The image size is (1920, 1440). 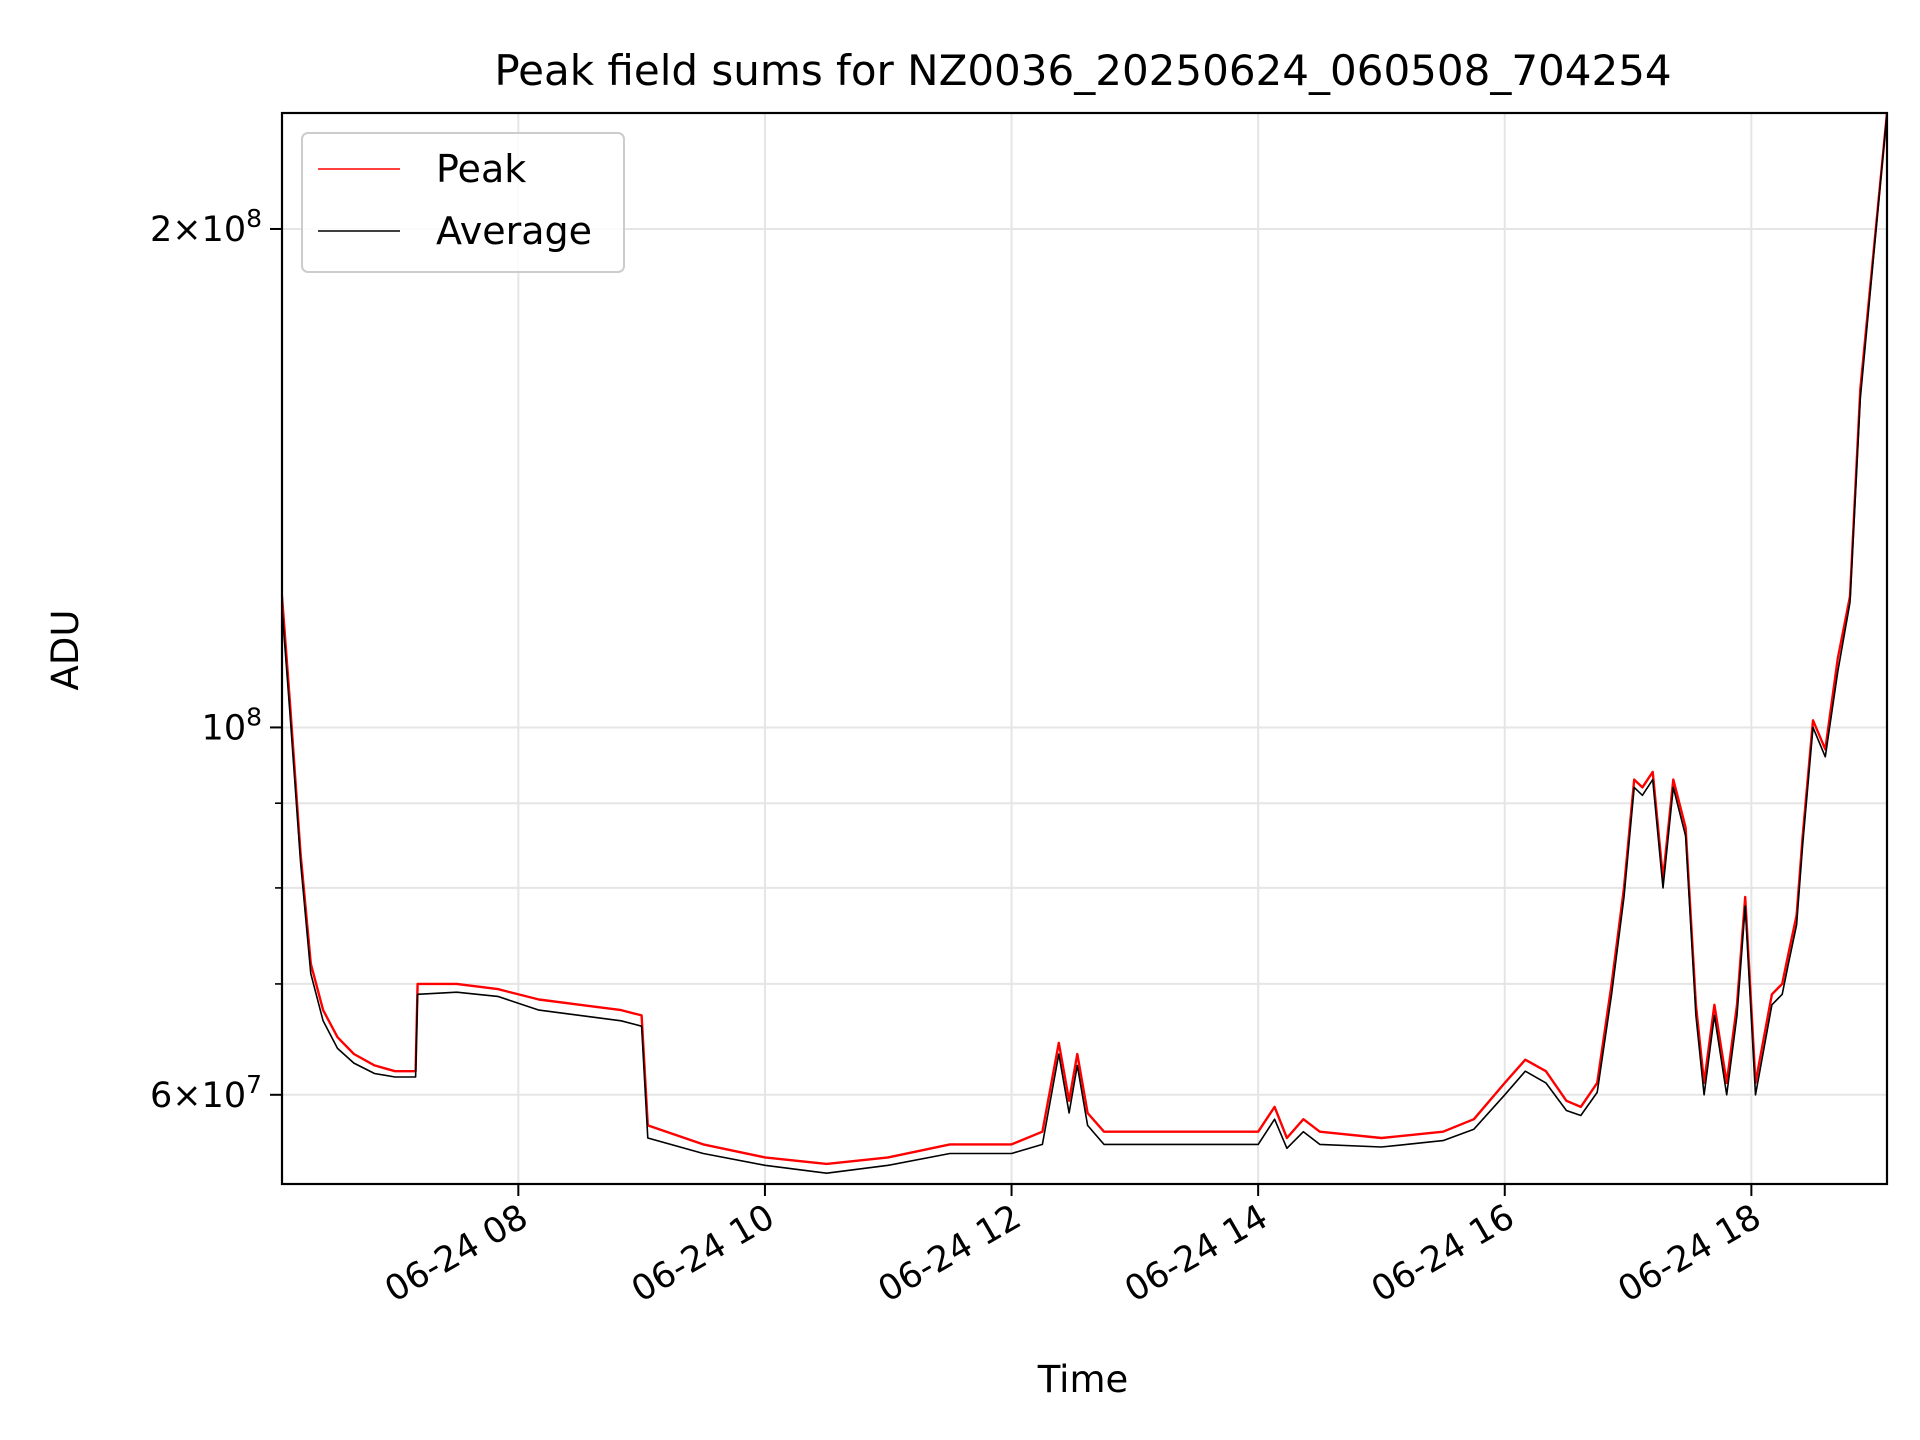 I want to click on y-tick-label: 108, so click(x=232, y=725).